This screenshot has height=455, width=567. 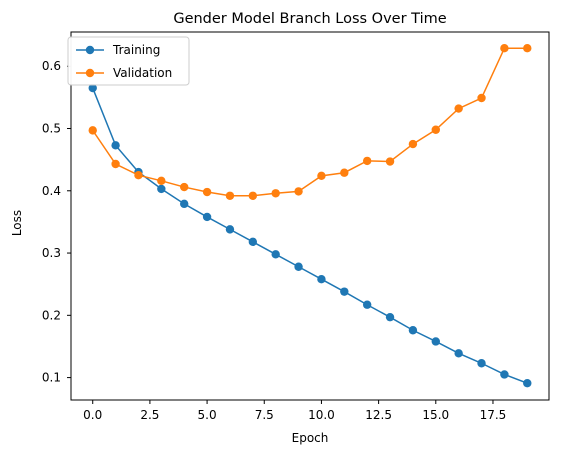 What do you see at coordinates (149, 415) in the screenshot?
I see `x-tick-label-1: 2.5` at bounding box center [149, 415].